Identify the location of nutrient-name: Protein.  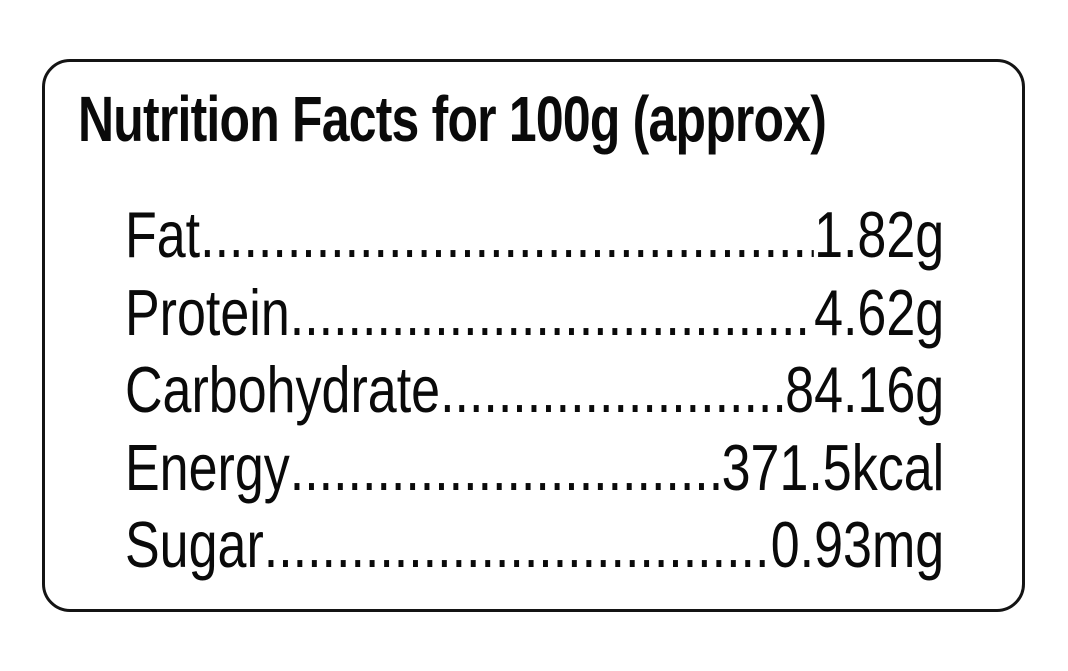
(207, 312).